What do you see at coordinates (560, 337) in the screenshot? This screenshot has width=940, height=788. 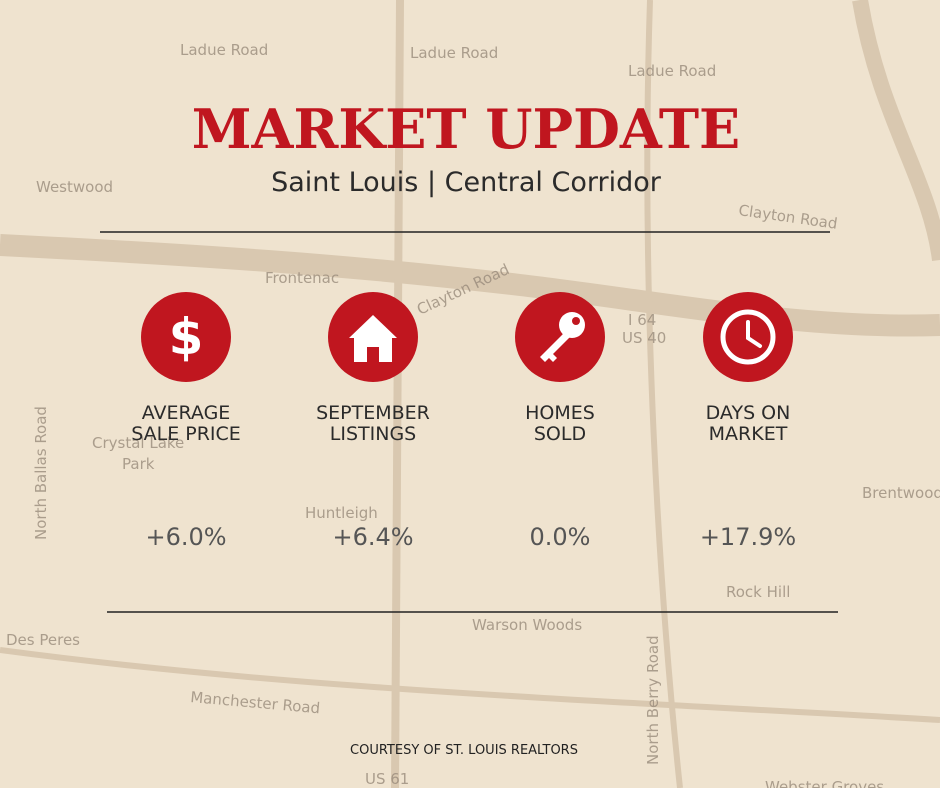 I see `icon-key` at bounding box center [560, 337].